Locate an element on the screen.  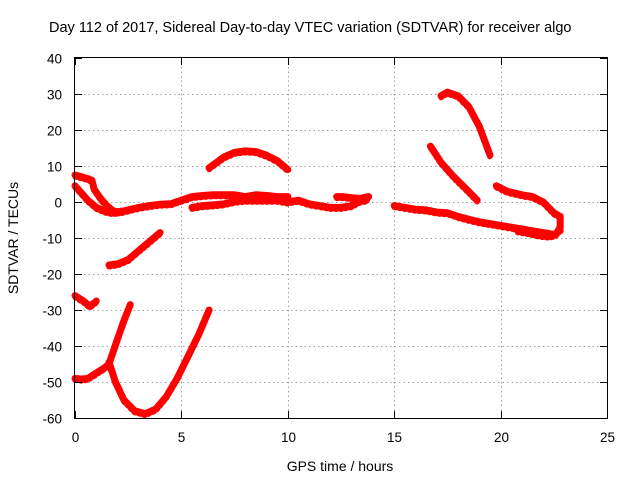
x-tick-label: 0 is located at coordinates (76, 437).